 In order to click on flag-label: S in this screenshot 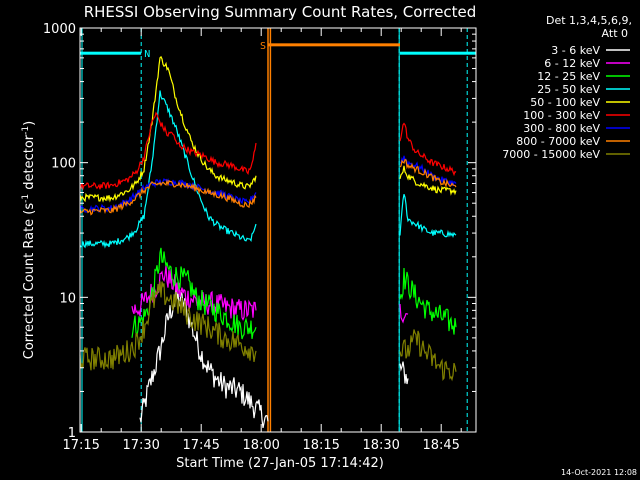, I will do `click(263, 46)`.